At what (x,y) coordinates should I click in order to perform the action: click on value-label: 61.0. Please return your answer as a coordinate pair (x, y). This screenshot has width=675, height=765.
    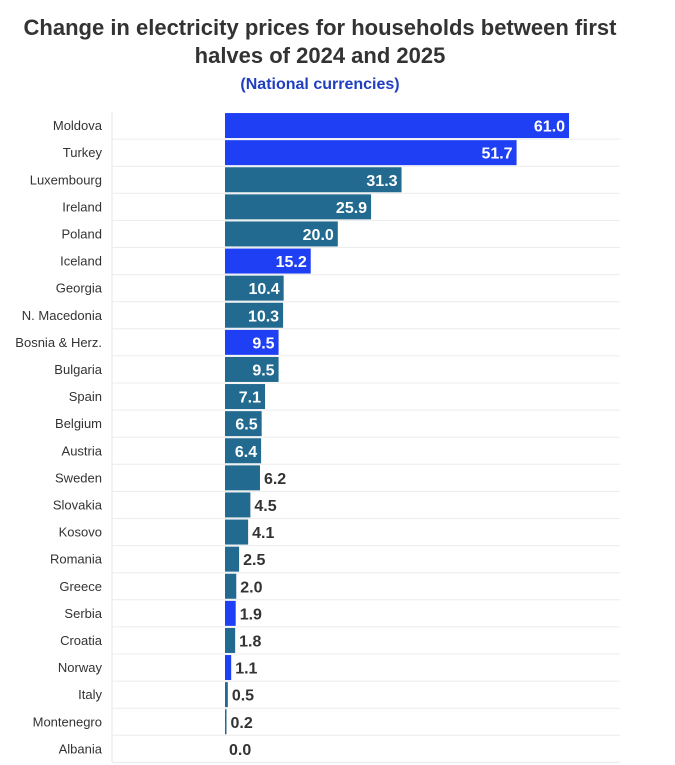
    Looking at the image, I should click on (549, 127).